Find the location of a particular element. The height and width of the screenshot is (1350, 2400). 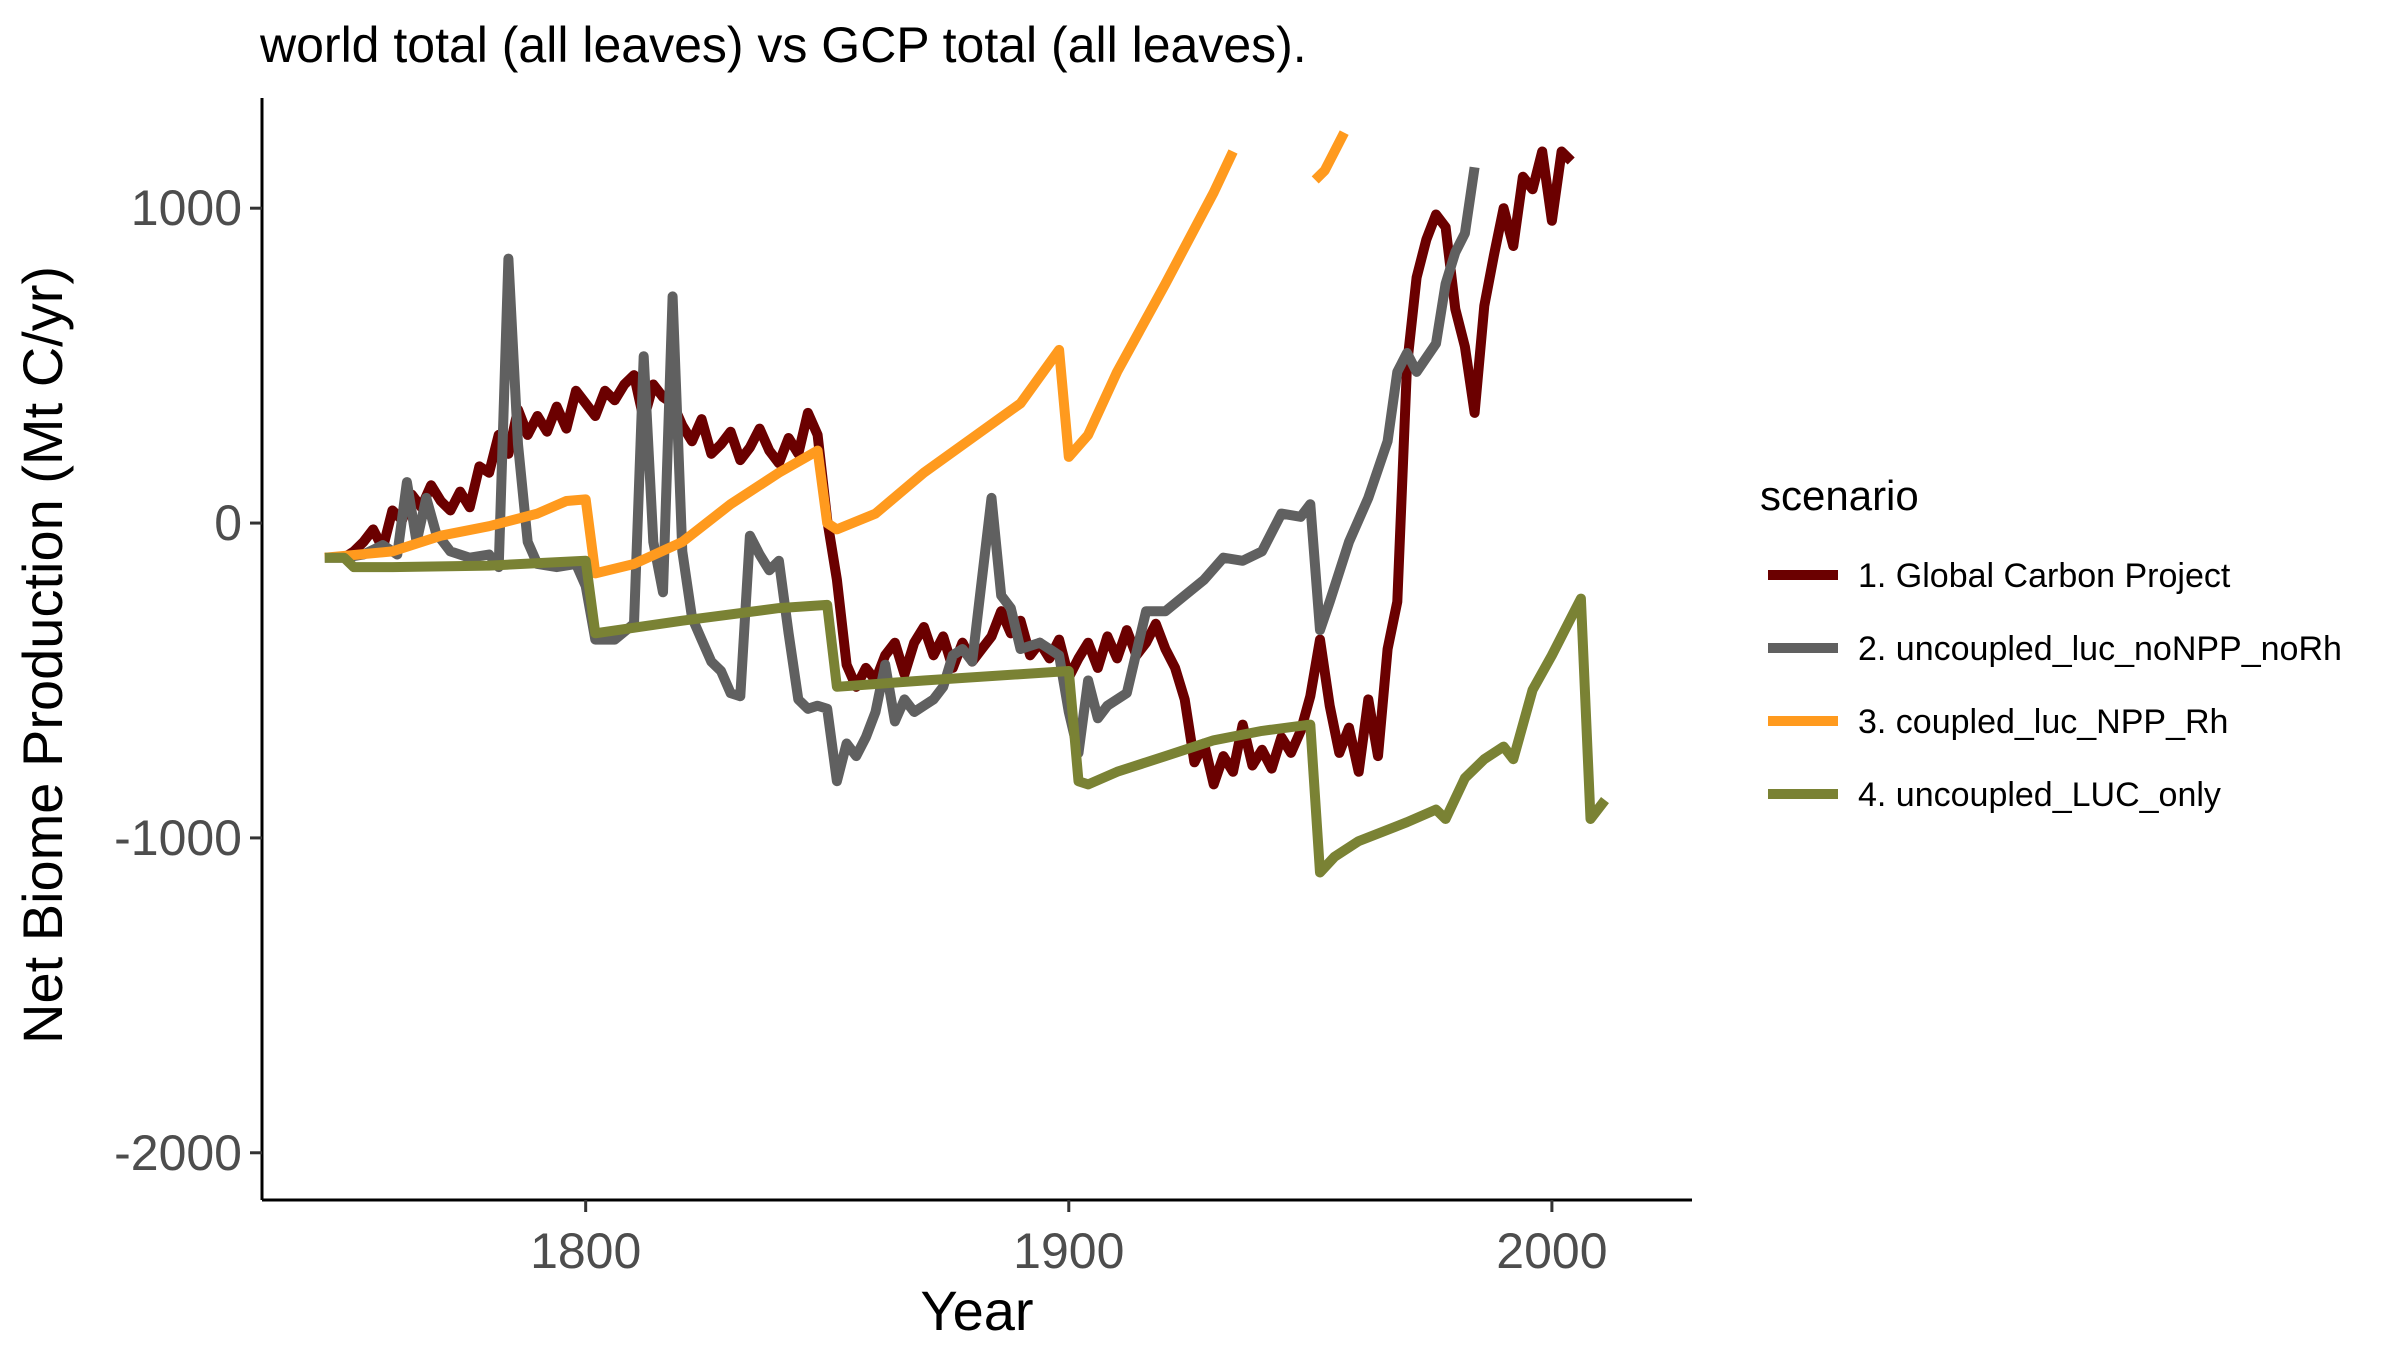

x-tick-label: 2000 is located at coordinates (1551, 1251).